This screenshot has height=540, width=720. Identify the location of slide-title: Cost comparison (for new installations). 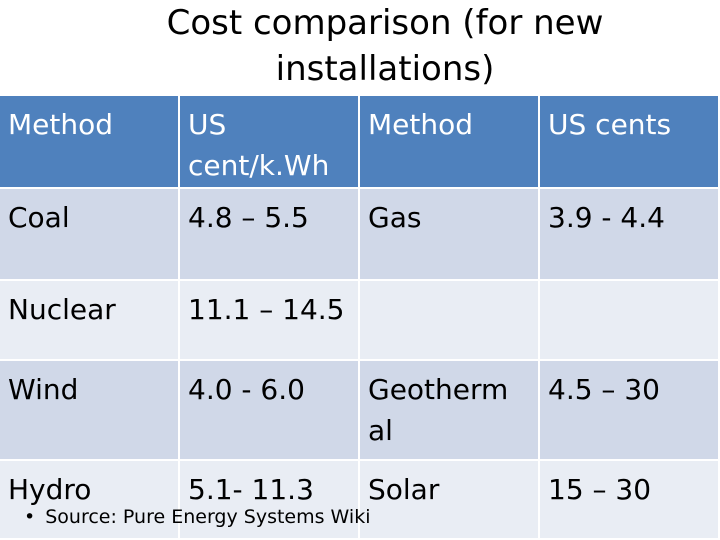
(385, 46).